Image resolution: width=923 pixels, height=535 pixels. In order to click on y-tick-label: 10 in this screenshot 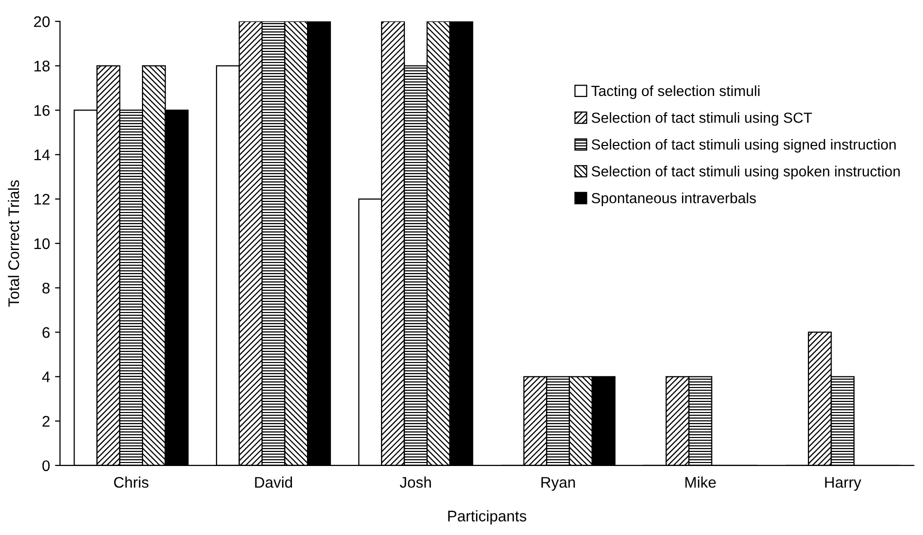, I will do `click(42, 244)`.